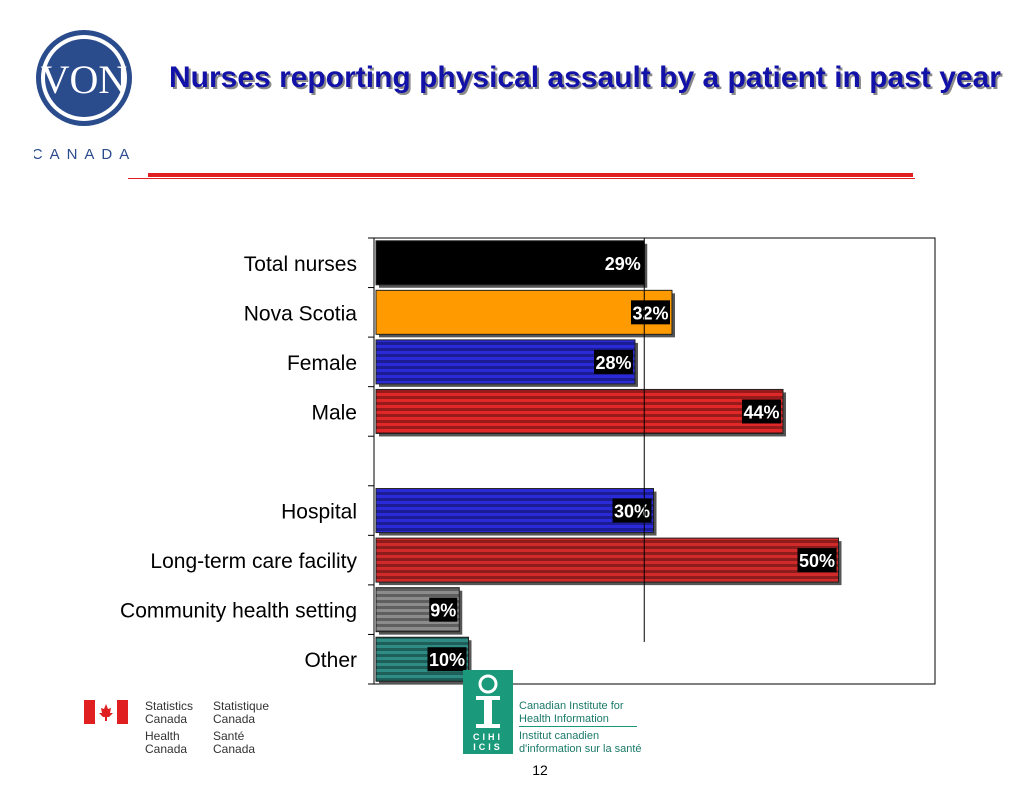 This screenshot has height=791, width=1024. I want to click on value-label: 32%, so click(650, 313).